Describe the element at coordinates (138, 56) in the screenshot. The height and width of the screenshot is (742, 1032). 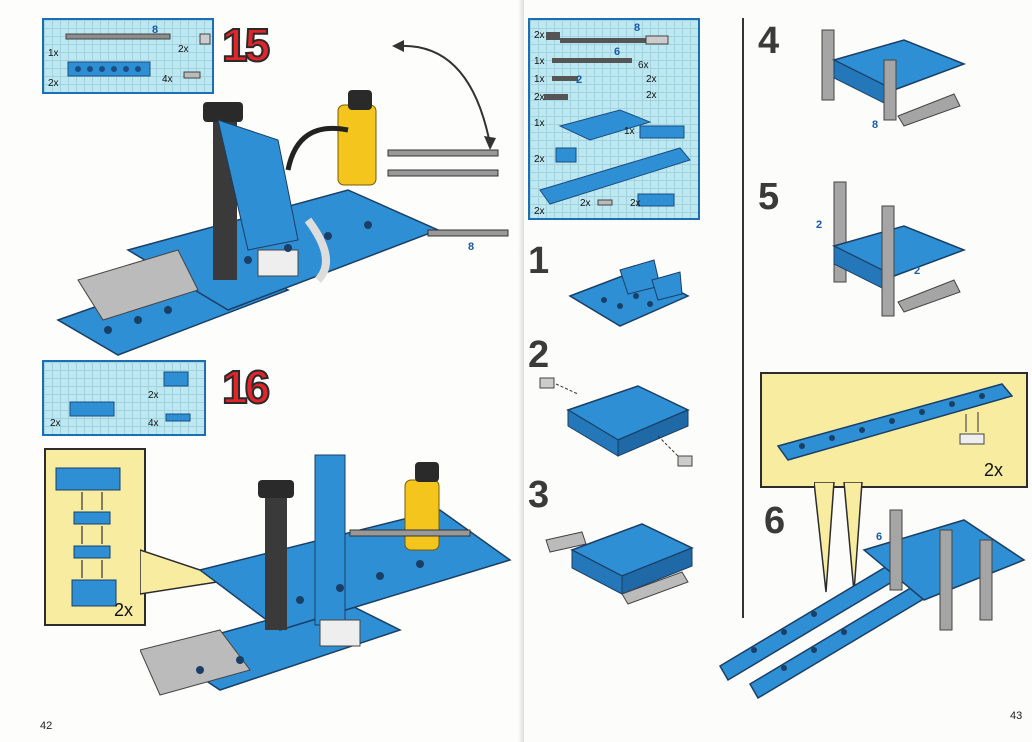
I see `step15-parts-art` at that location.